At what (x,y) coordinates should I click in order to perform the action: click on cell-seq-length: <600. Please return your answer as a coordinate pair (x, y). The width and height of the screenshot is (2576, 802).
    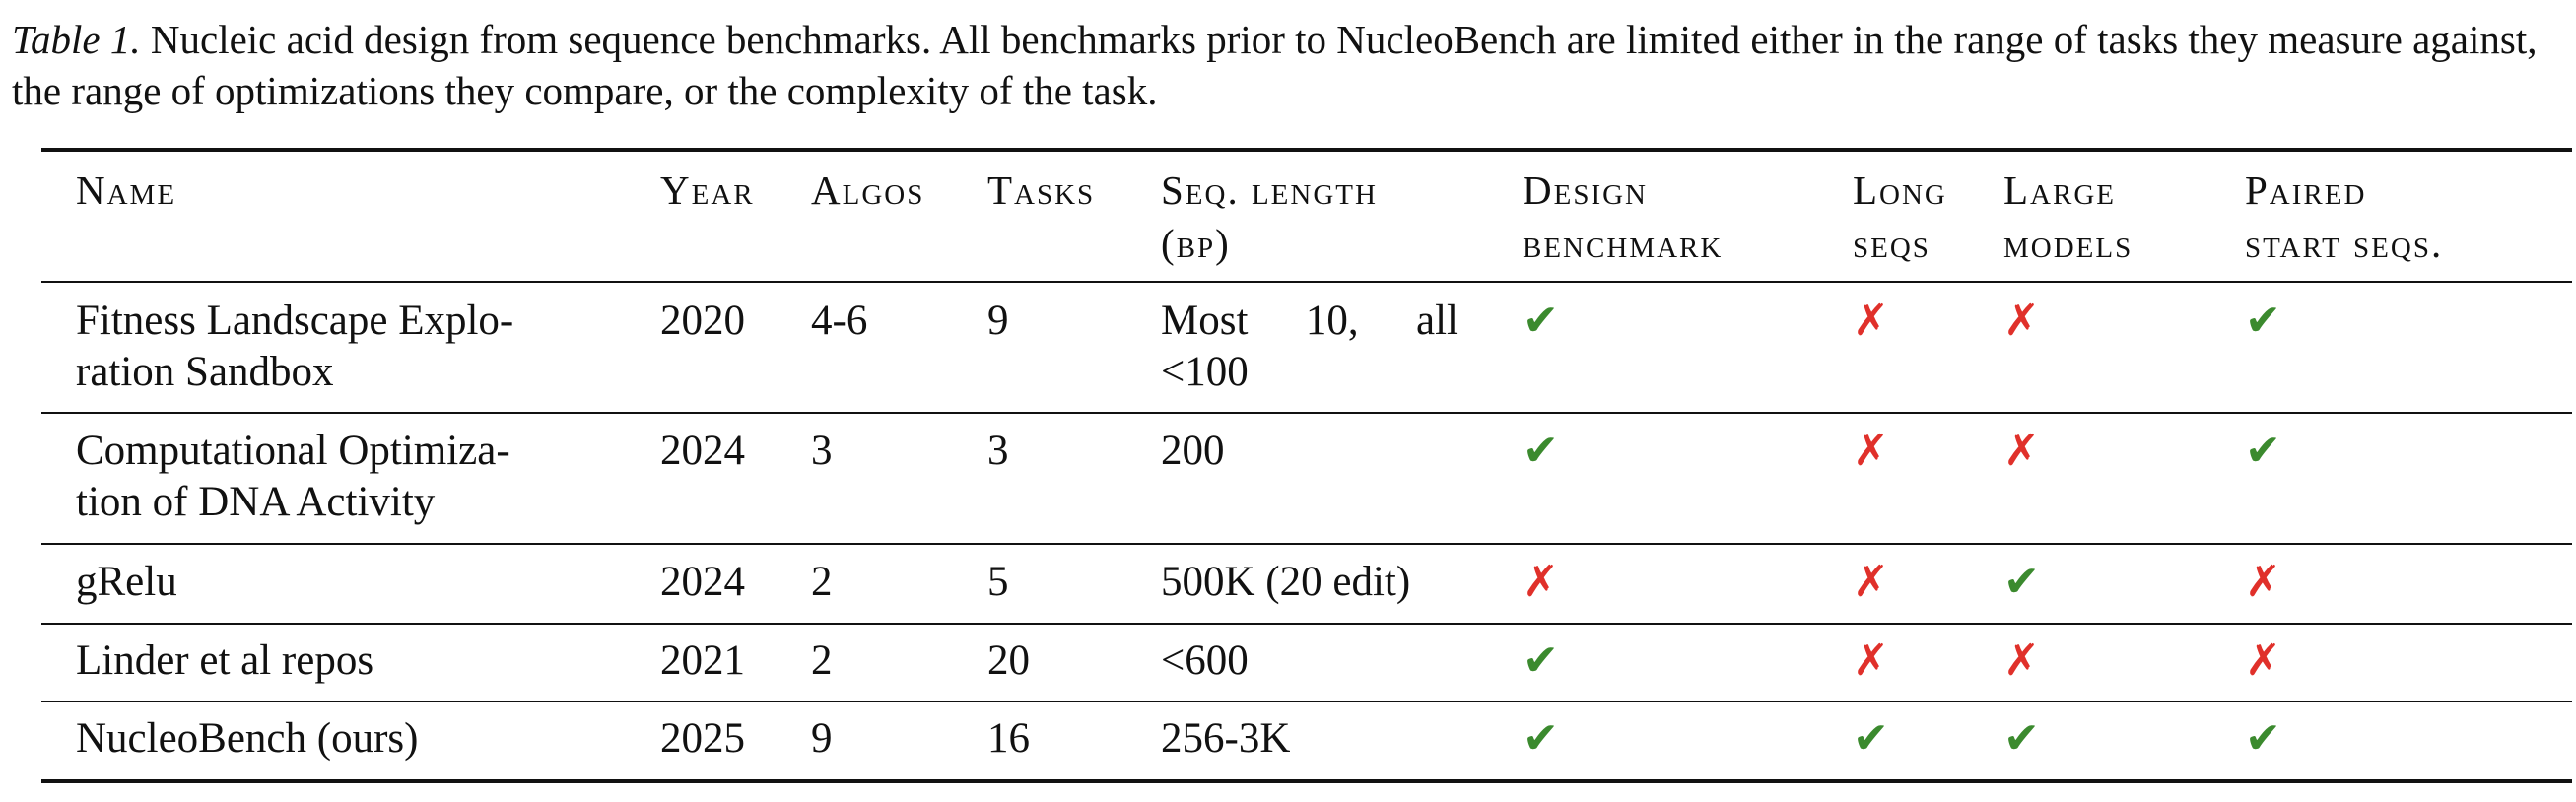
    Looking at the image, I should click on (1205, 660).